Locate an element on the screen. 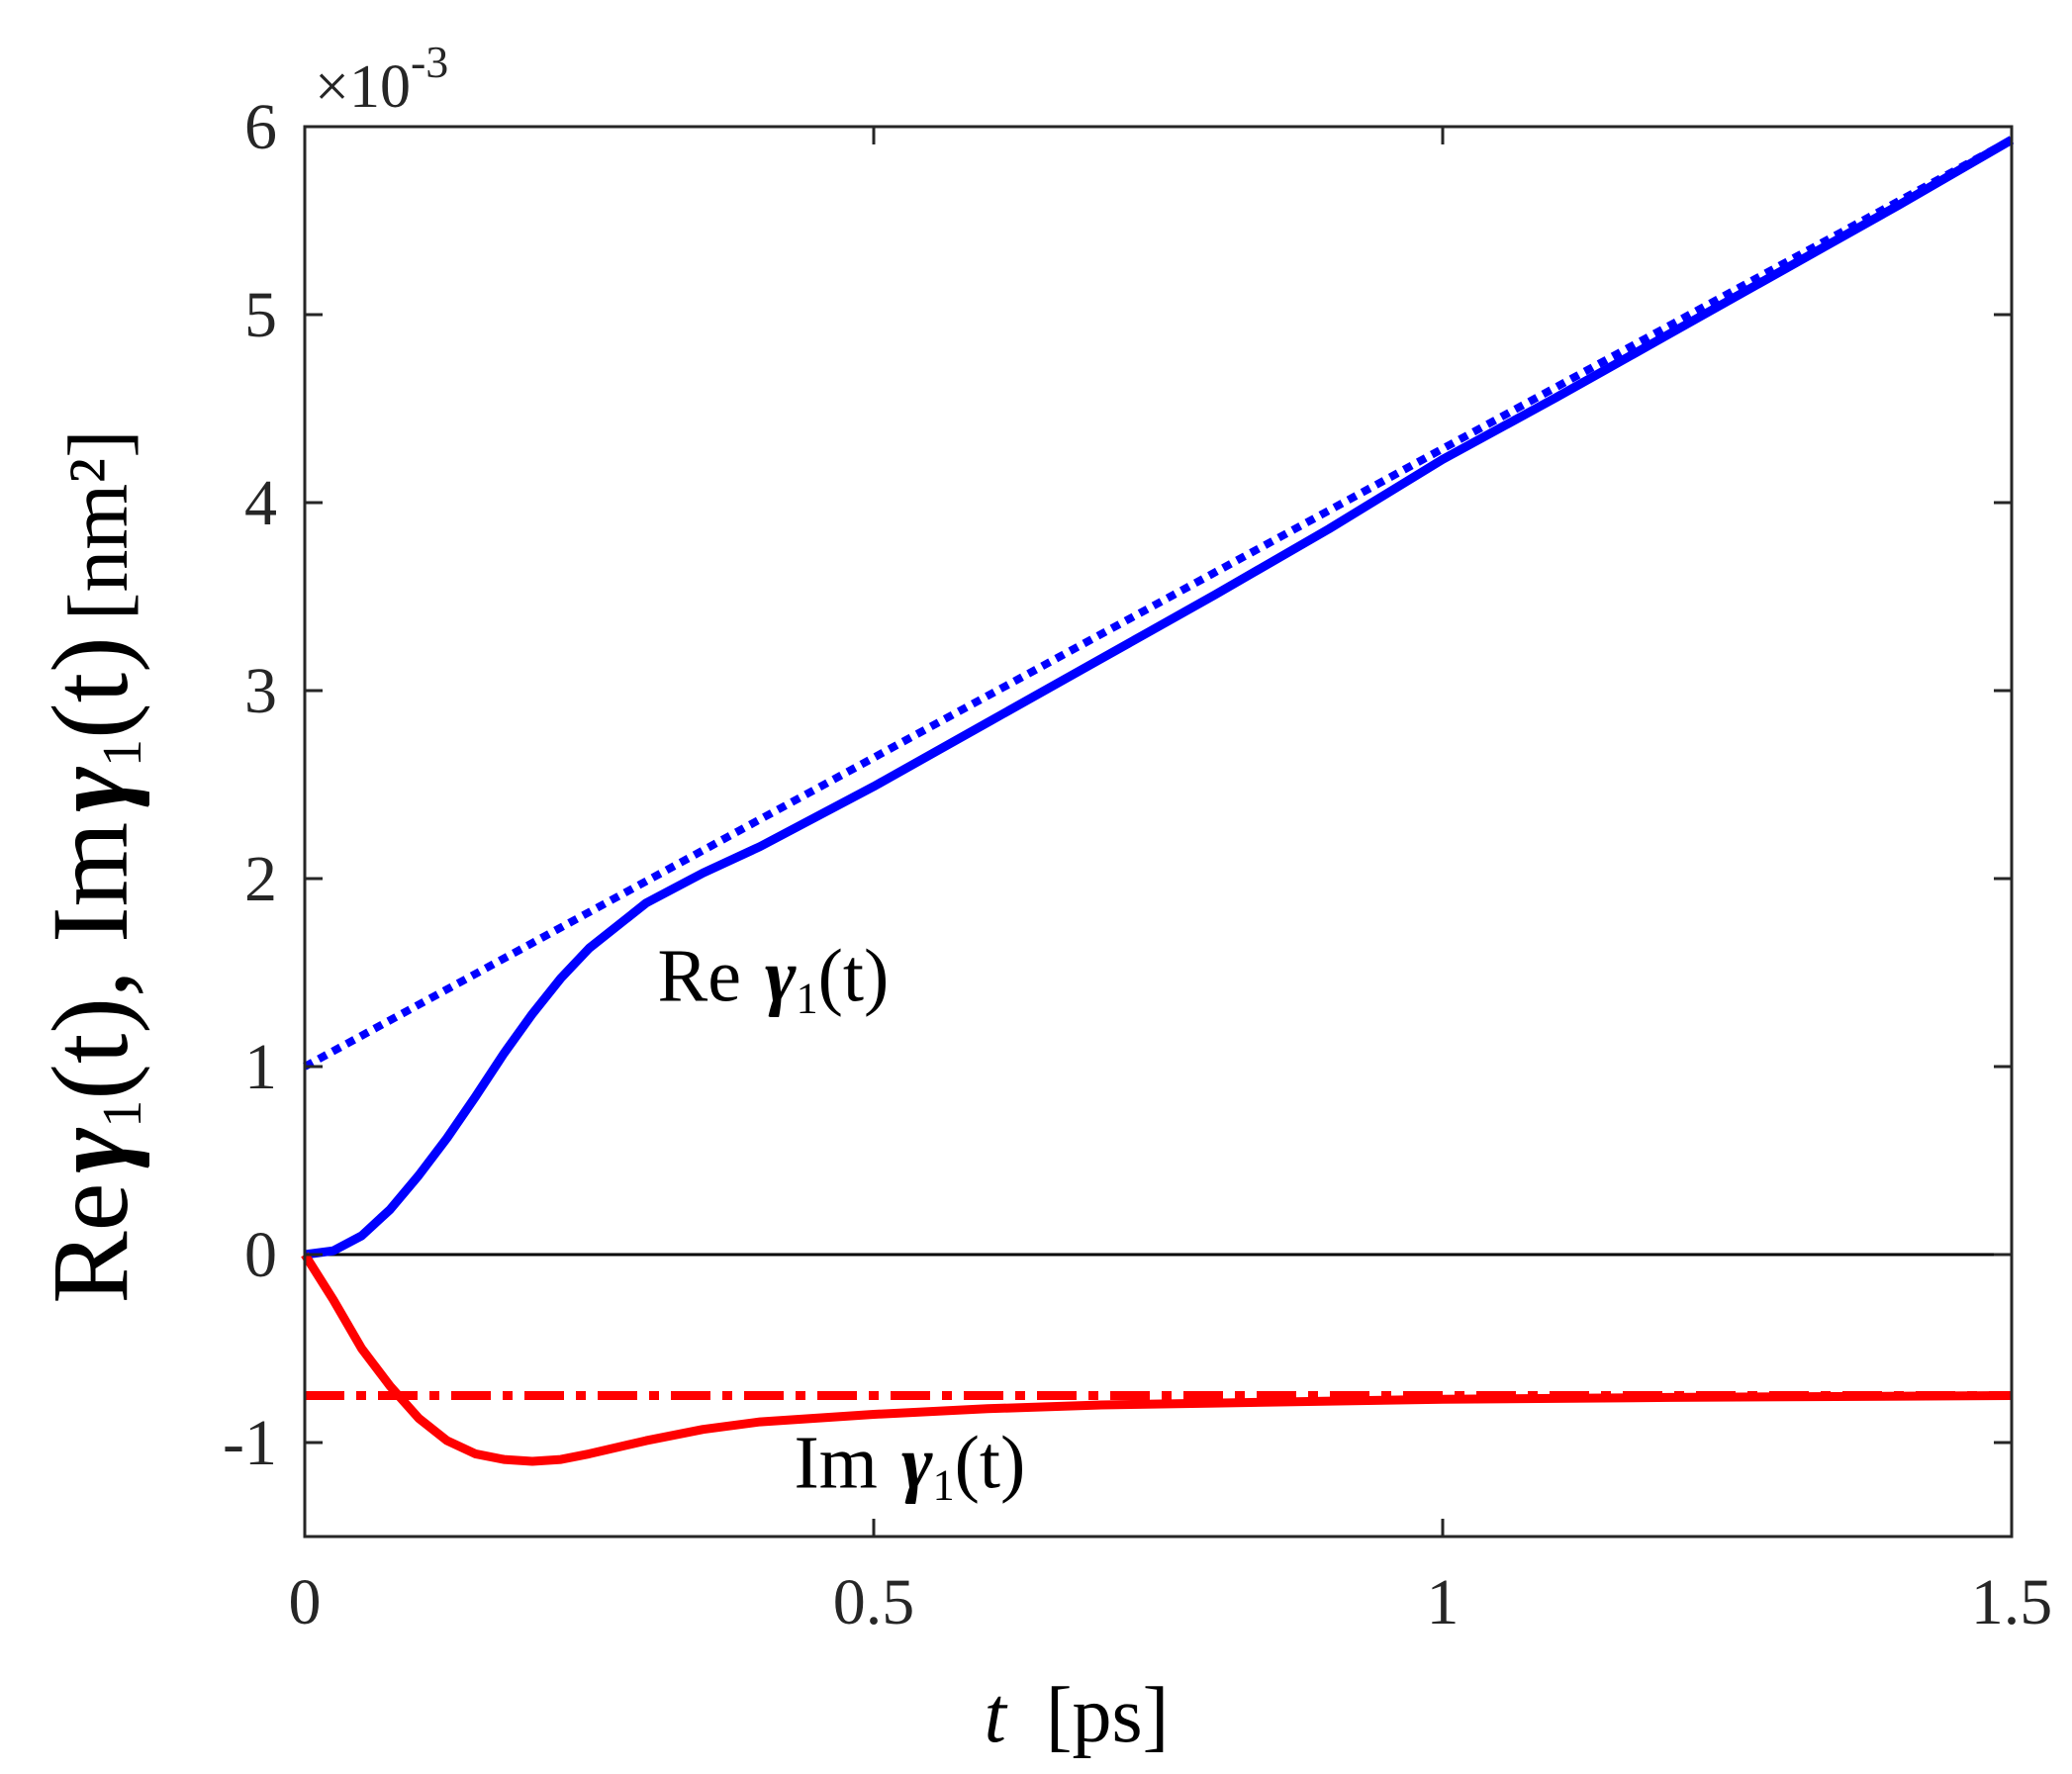 The image size is (2072, 1774). x-tick-label: 1.5 is located at coordinates (2012, 1602).